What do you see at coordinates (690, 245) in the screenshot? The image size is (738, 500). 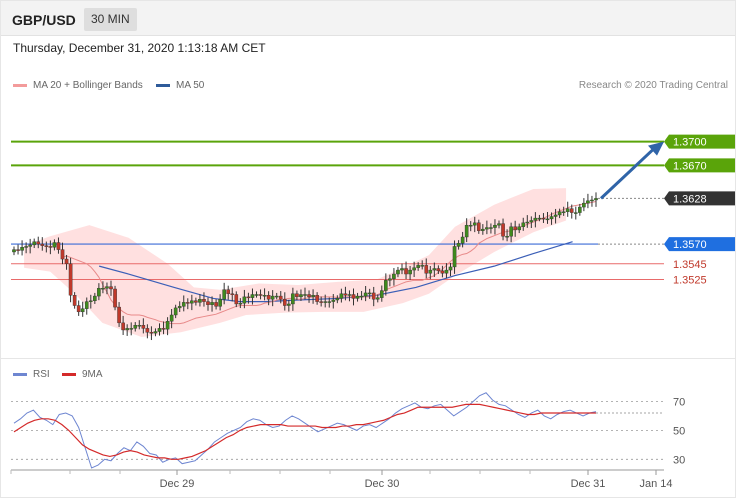 I see `price-label-pivot: 1.3570` at bounding box center [690, 245].